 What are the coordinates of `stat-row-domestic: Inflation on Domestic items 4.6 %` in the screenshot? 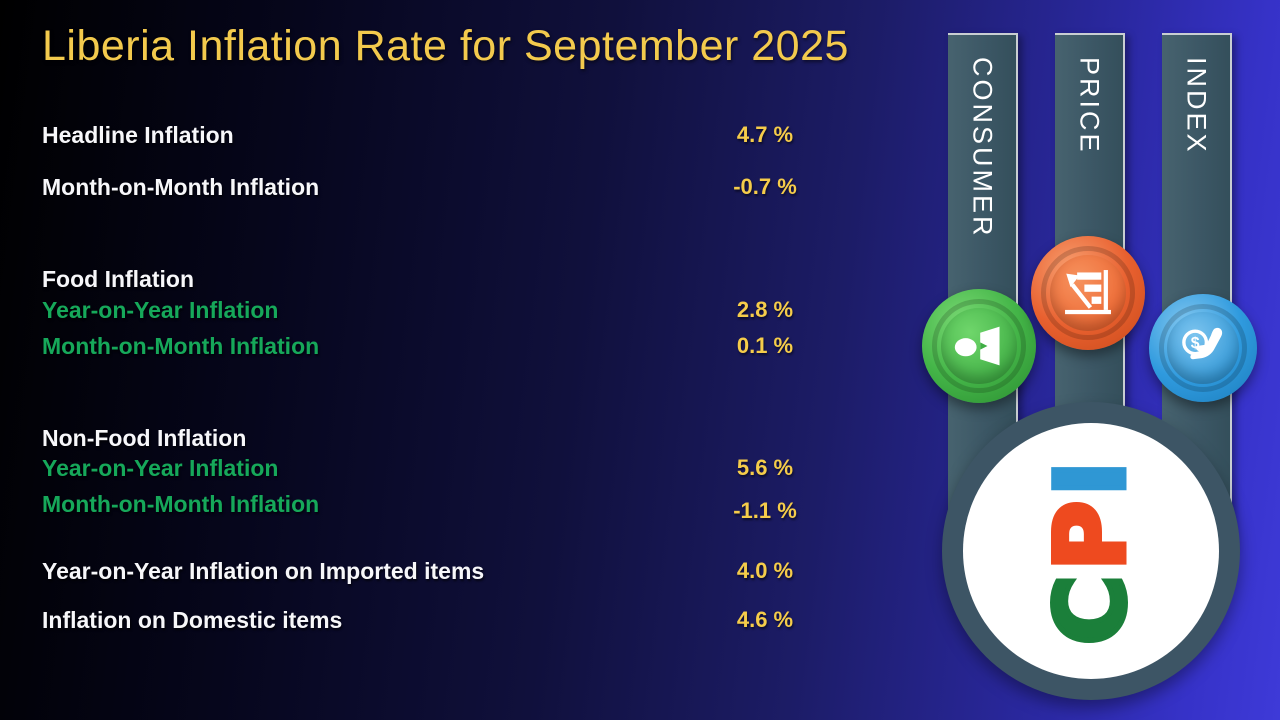 It's located at (422, 620).